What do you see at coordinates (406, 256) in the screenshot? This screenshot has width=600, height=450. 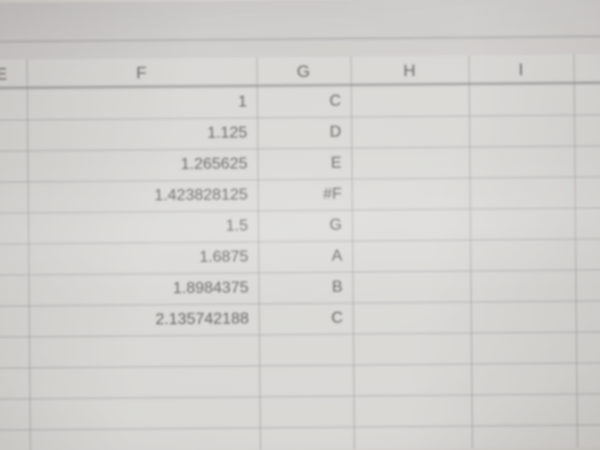 I see `cell-h6` at bounding box center [406, 256].